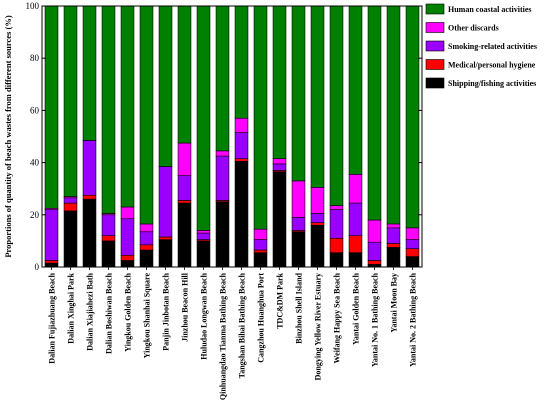  Describe the element at coordinates (204, 315) in the screenshot. I see `x-category-label: Huludao Longwan Beach` at that location.